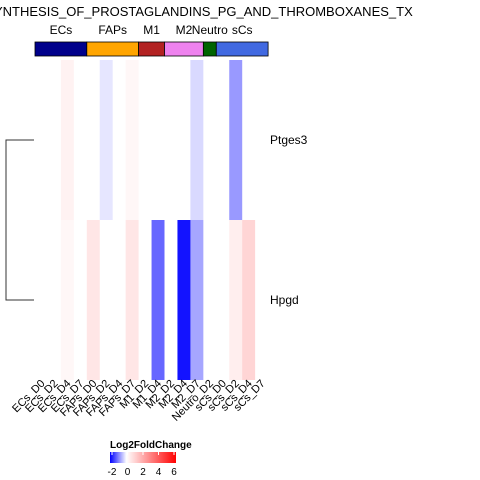  Describe the element at coordinates (143, 457) in the screenshot. I see `legend-color-bar` at that location.